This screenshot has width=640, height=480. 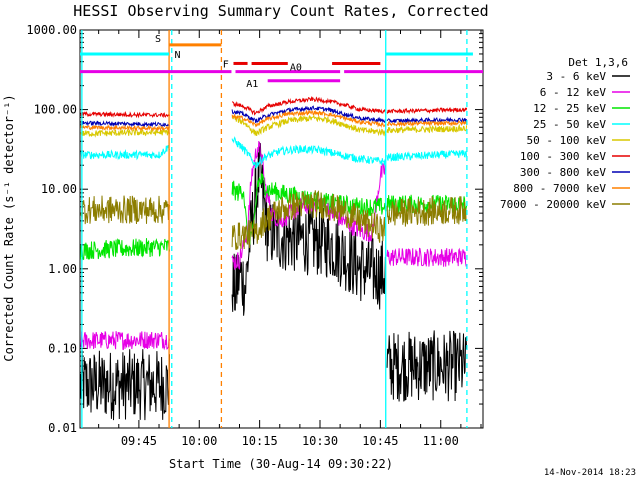 I want to click on x-tick-label: 11:00, so click(x=441, y=441).